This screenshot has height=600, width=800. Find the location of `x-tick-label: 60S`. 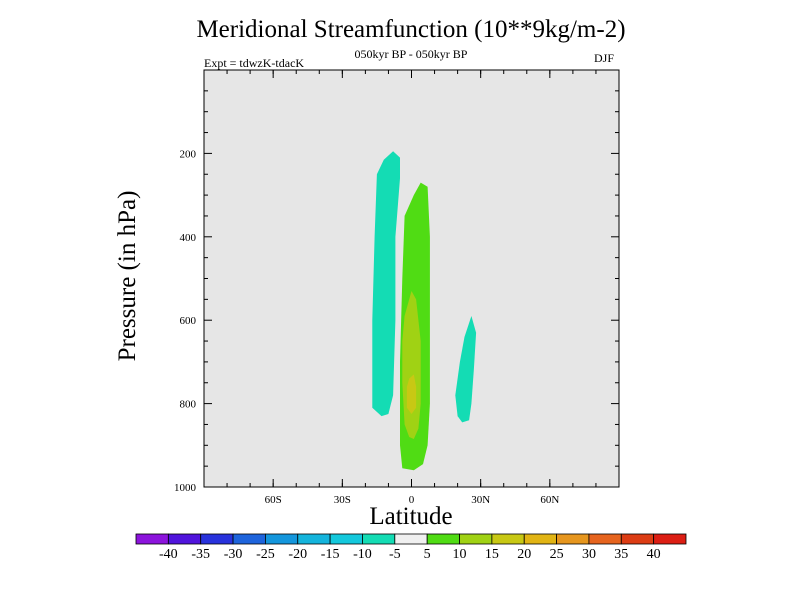

x-tick-label: 60S is located at coordinates (273, 500).